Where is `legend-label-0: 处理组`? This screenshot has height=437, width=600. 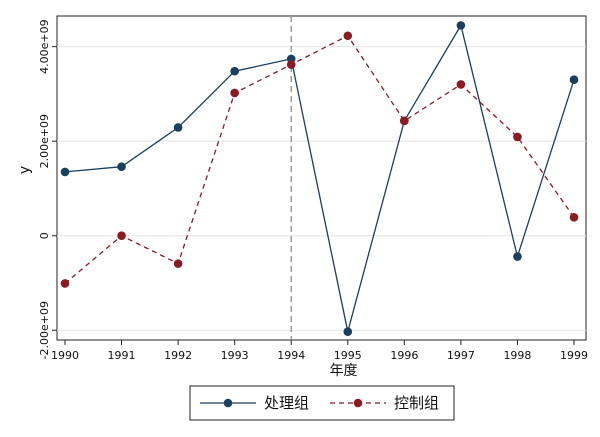
legend-label-0: 处理组 is located at coordinates (286, 403).